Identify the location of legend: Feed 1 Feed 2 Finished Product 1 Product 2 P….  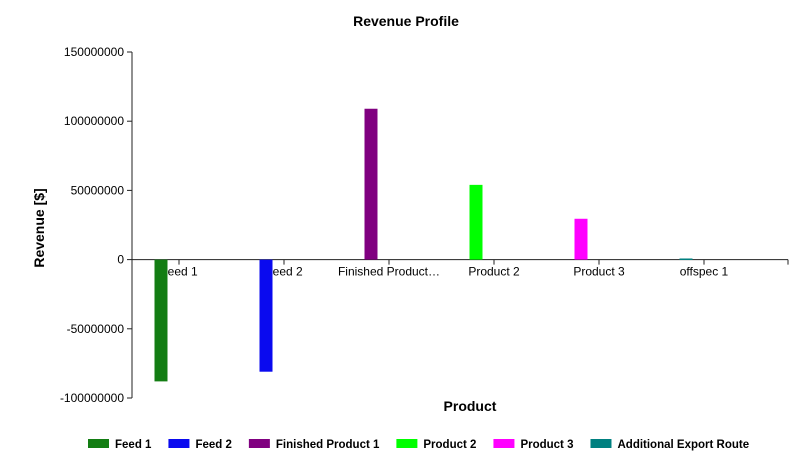
(418, 445).